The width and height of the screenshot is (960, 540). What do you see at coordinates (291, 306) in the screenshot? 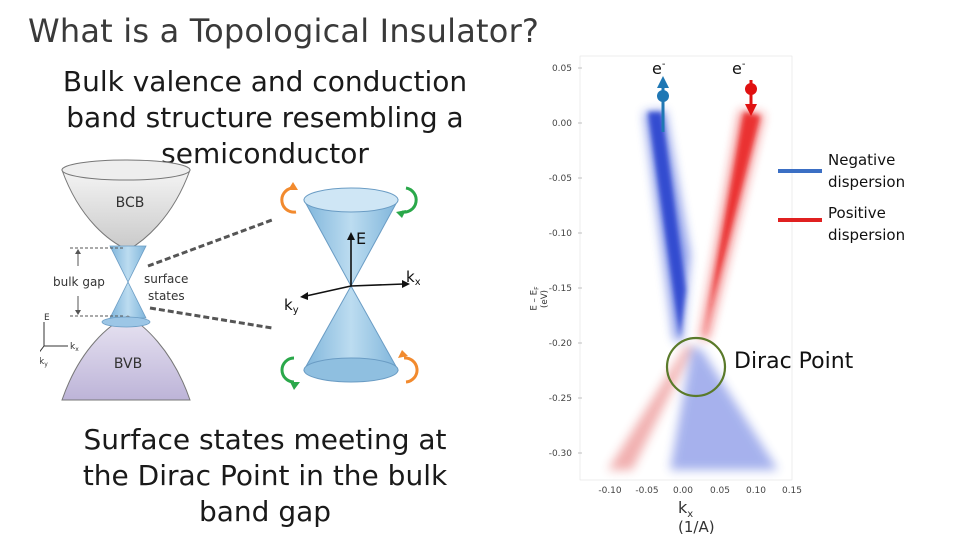
I see `cone-axis-ky: ky` at bounding box center [291, 306].